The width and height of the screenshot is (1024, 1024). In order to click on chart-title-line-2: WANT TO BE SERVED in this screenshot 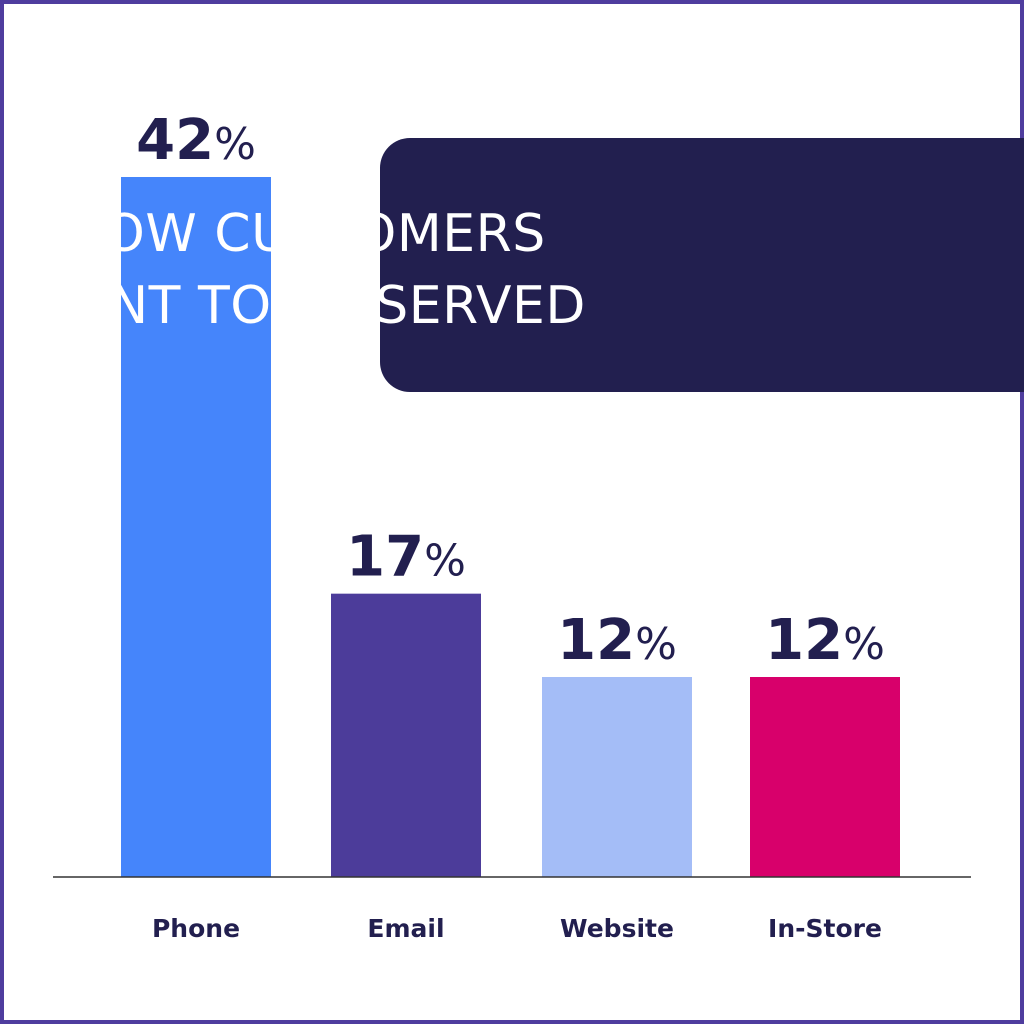, I will do `click(305, 306)`.